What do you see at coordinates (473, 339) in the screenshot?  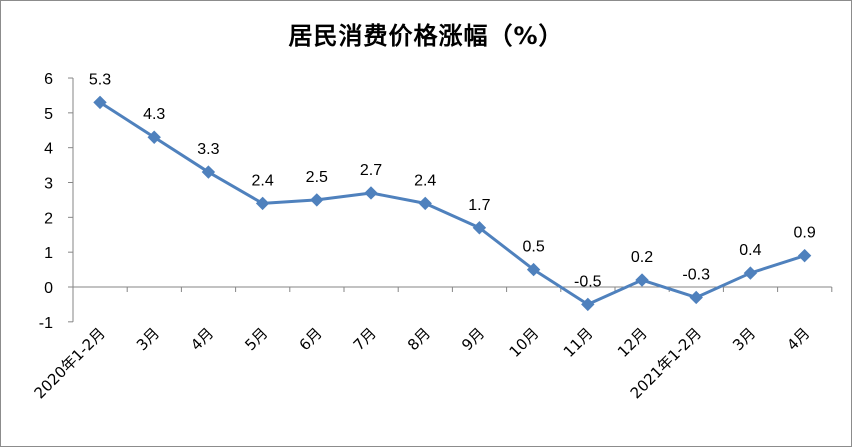 I see `x-tick-label: 9月` at bounding box center [473, 339].